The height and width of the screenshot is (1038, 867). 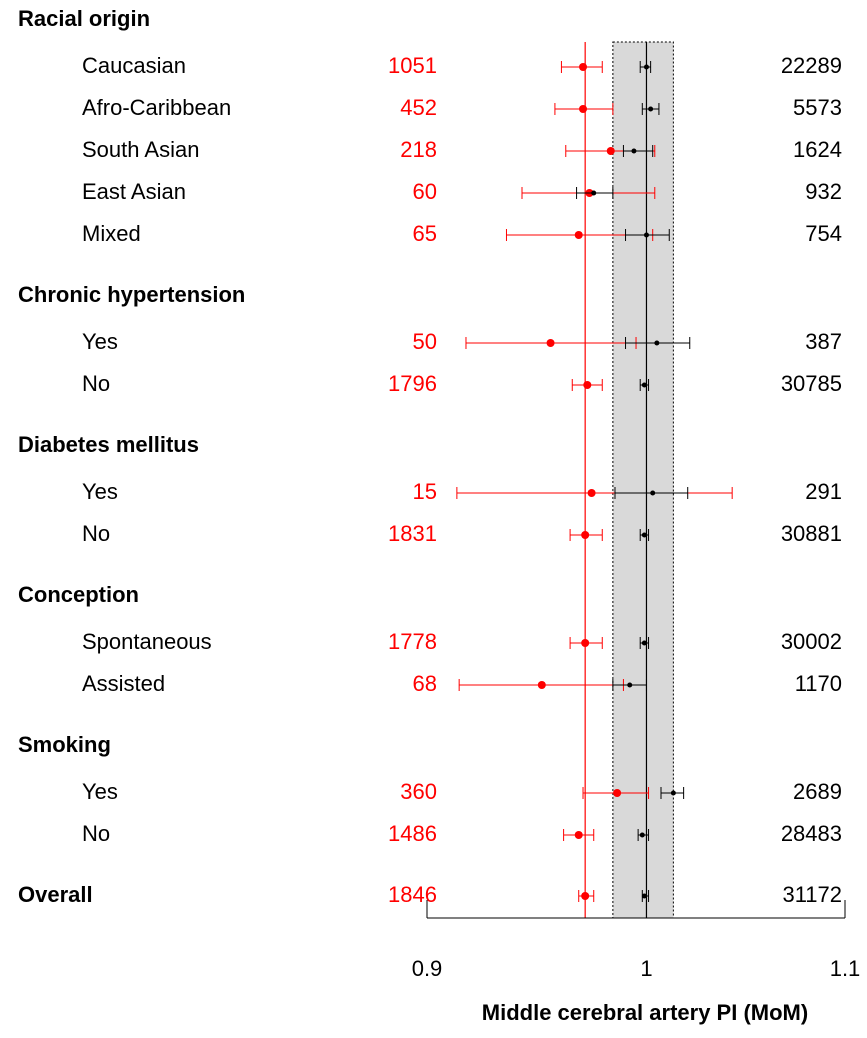 I want to click on control-count: 1624, so click(x=817, y=149).